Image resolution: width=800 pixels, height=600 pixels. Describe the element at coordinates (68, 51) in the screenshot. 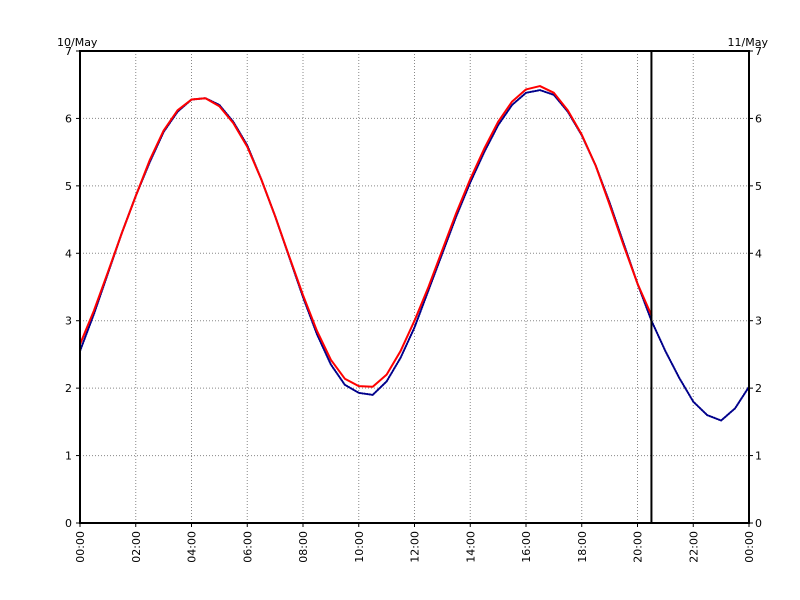

I see `y-tick-label-left: 7` at that location.